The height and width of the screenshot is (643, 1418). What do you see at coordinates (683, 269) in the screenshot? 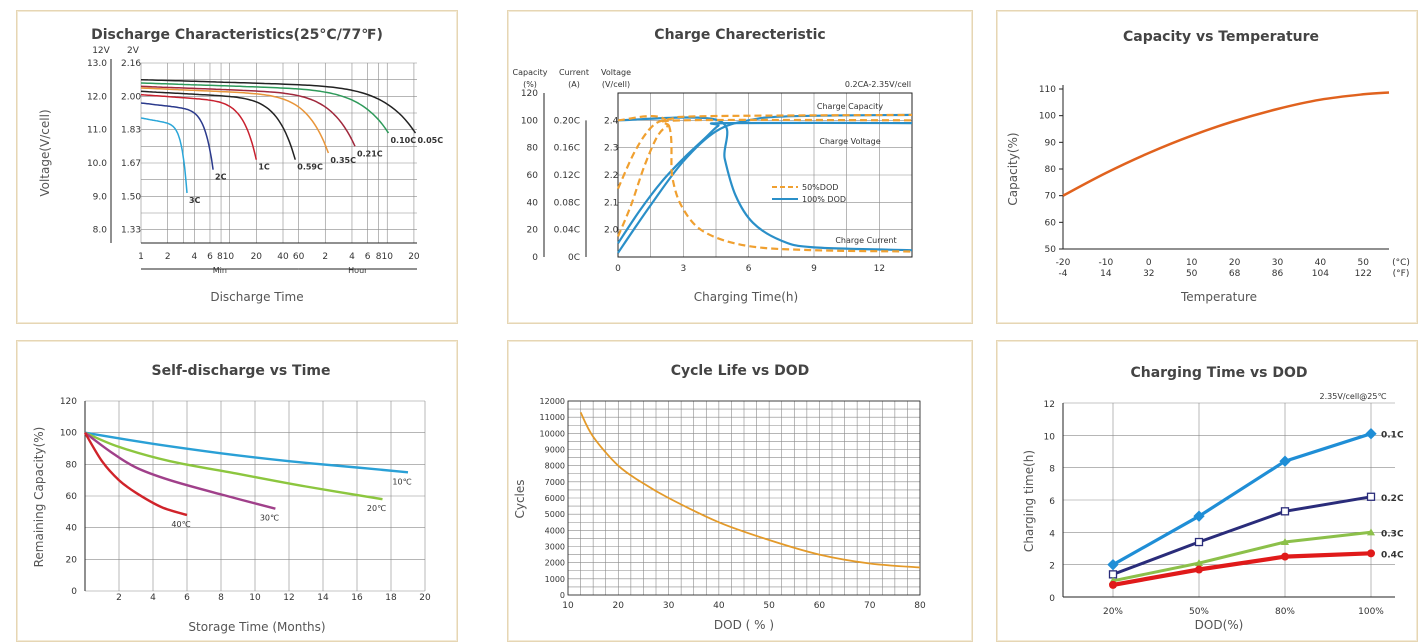
I see `x-tick-label: 3` at bounding box center [683, 269].